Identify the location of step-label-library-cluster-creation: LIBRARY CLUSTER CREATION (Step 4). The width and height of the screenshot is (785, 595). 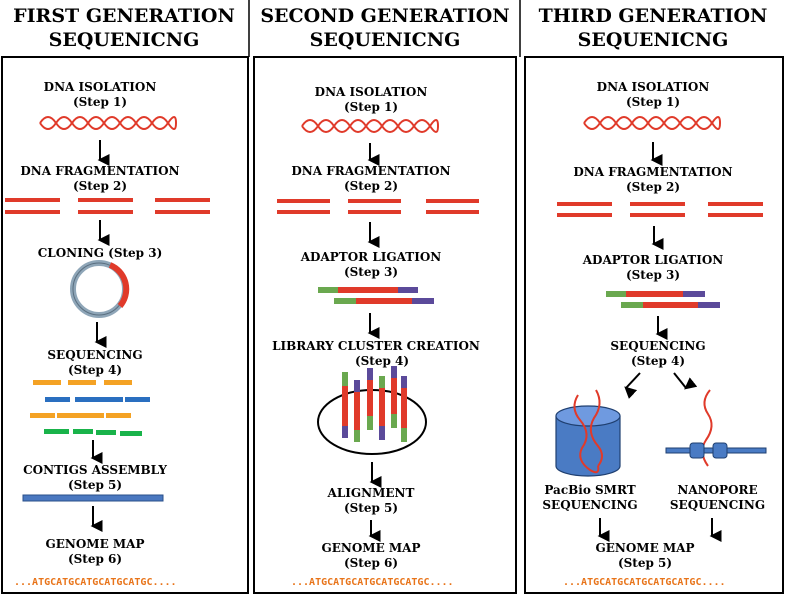
(376, 353).